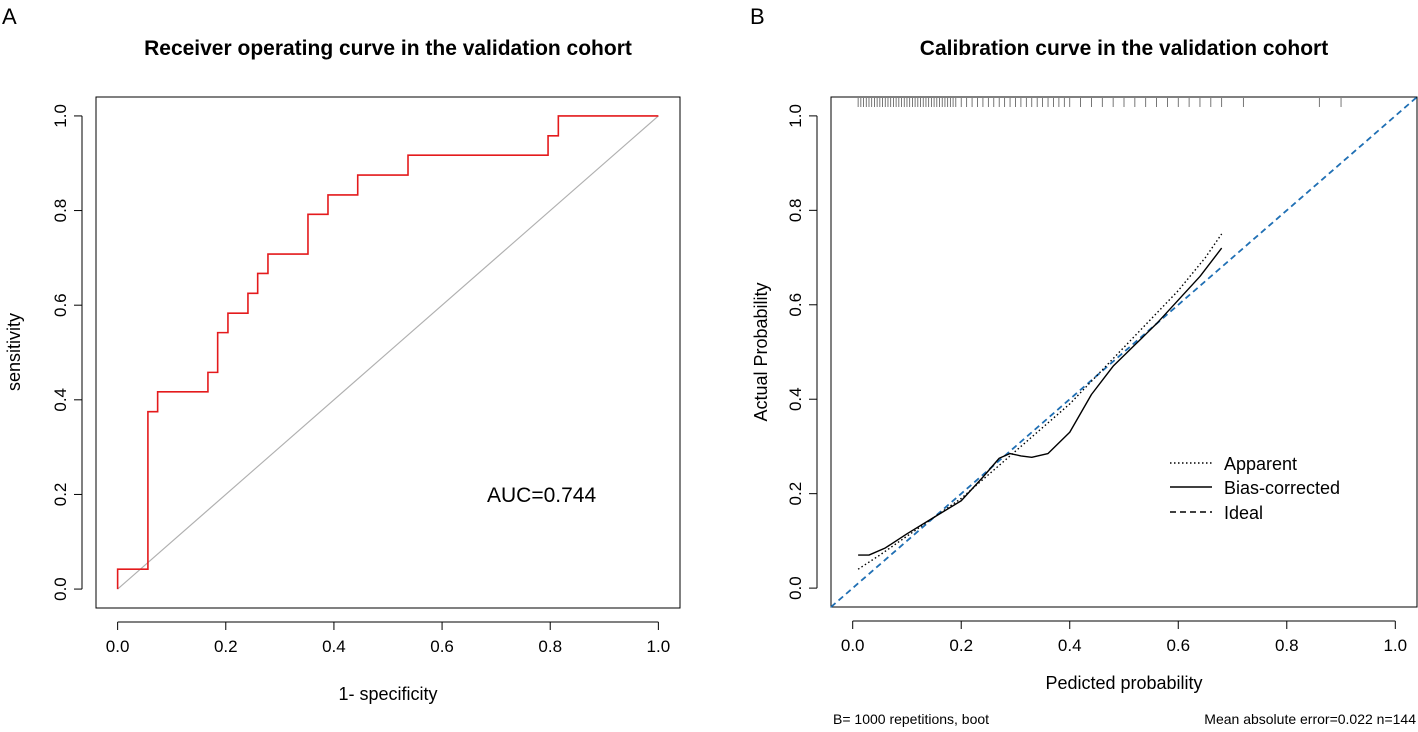 This screenshot has height=732, width=1418. What do you see at coordinates (60, 116) in the screenshot?
I see `a-y-tick-label: 1.0` at bounding box center [60, 116].